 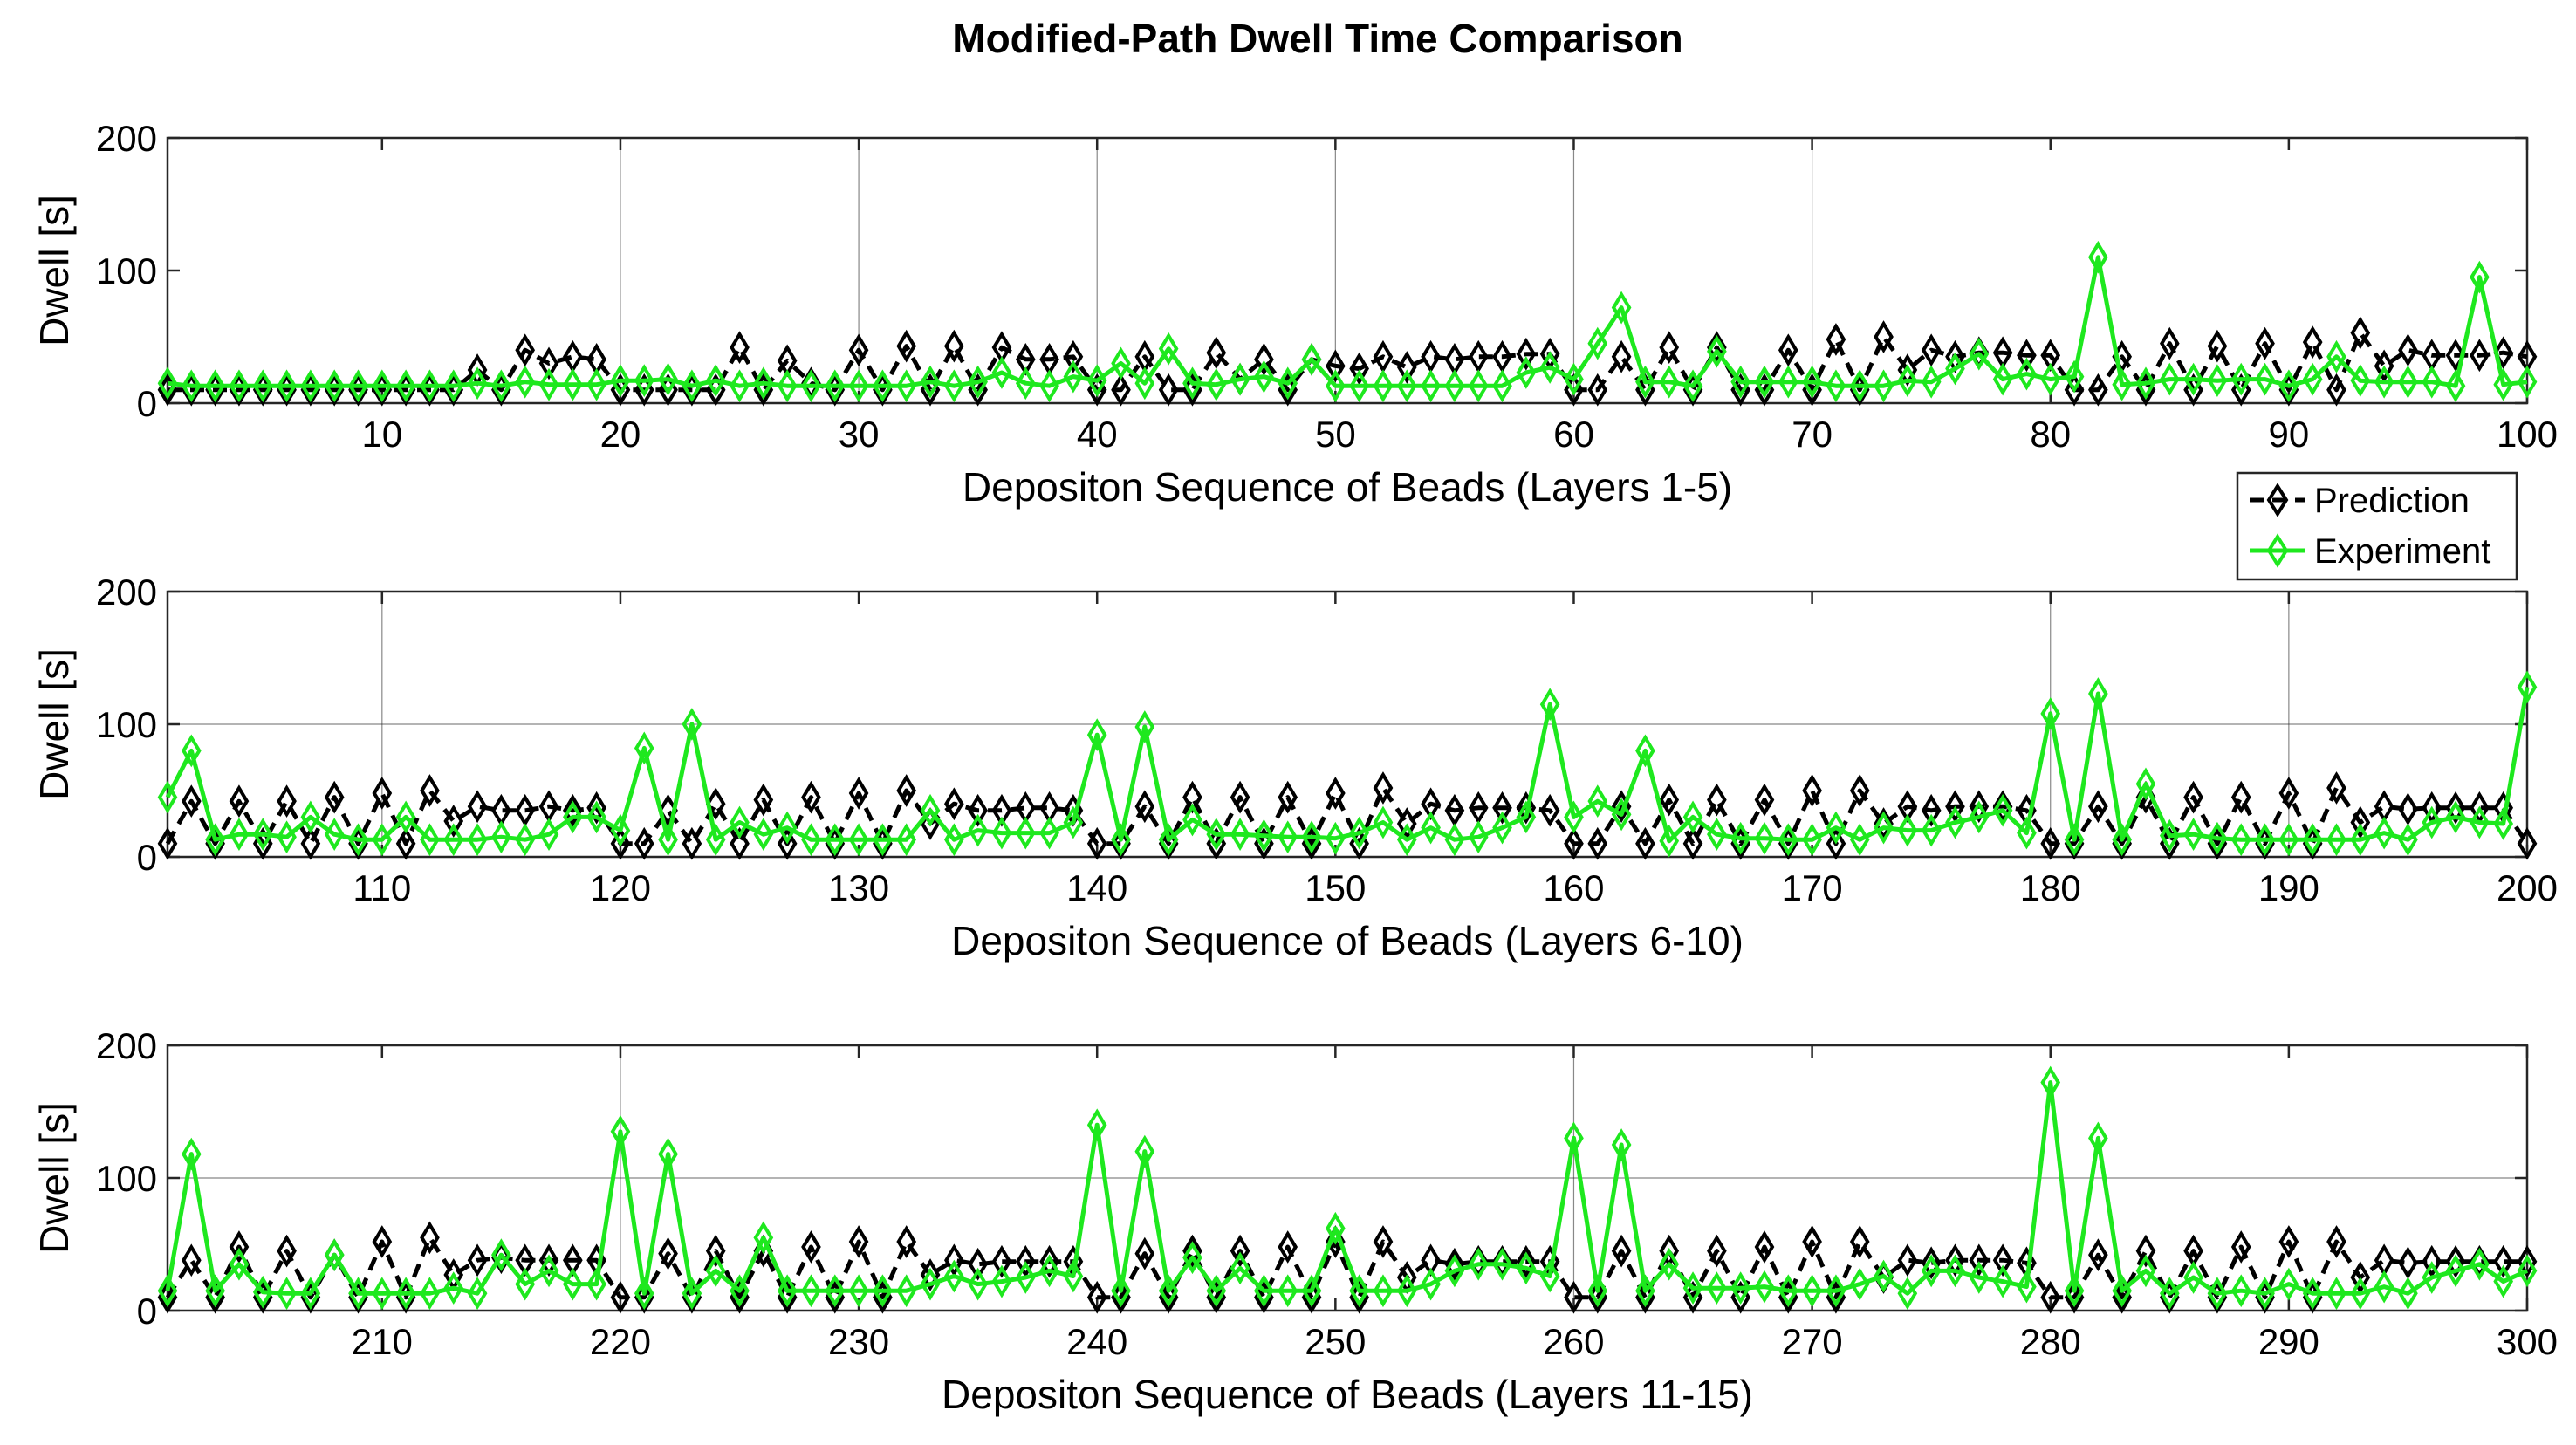 I want to click on x-tick-label: 240, so click(x=1096, y=1341).